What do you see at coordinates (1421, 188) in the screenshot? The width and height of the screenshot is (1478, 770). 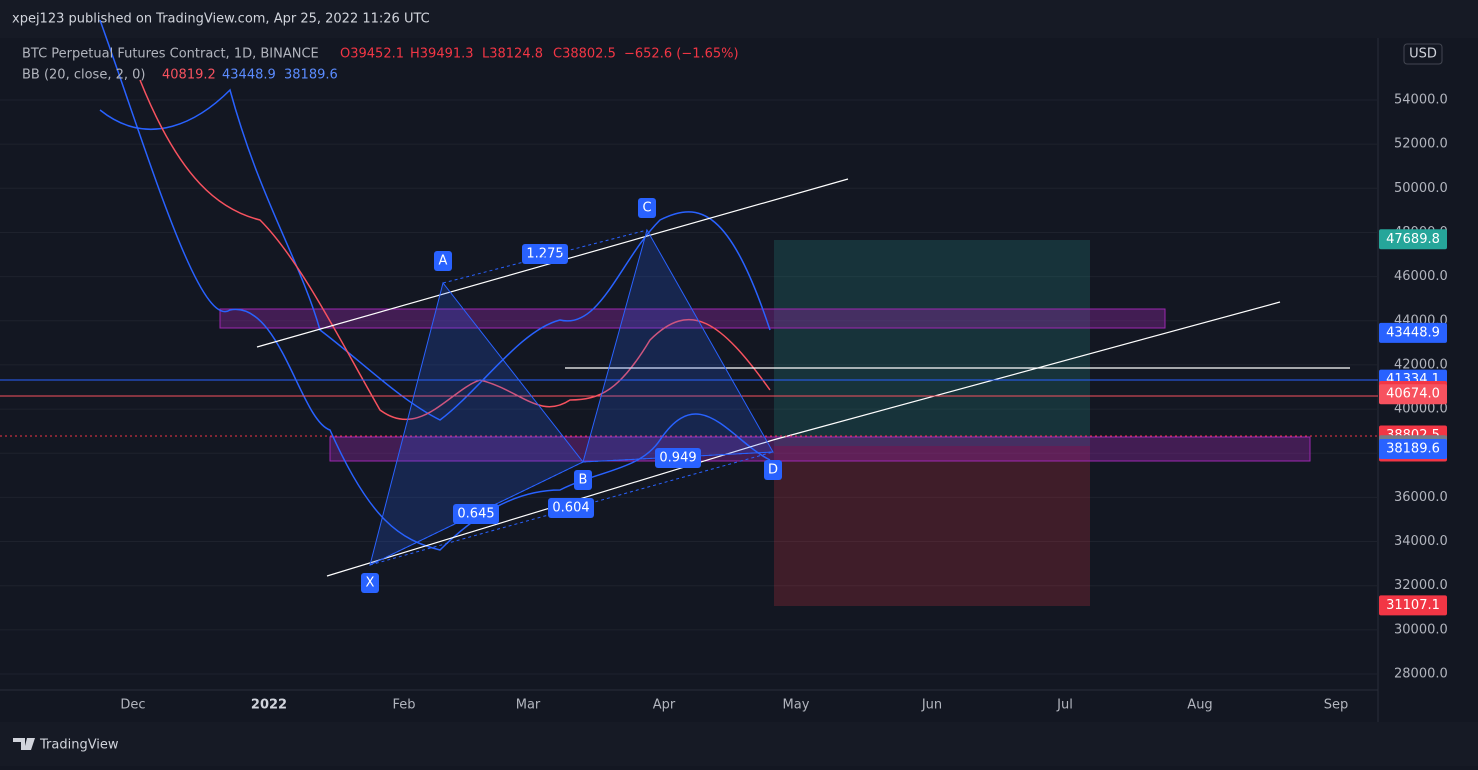 I see `y-tick-label: 50000.0` at bounding box center [1421, 188].